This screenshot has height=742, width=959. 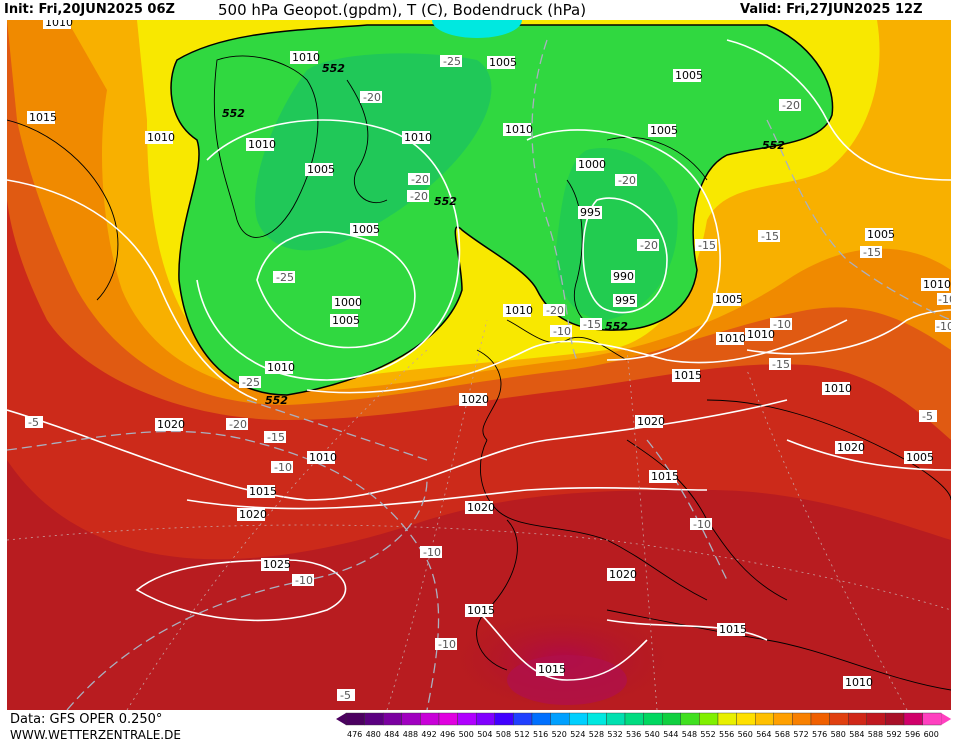 What do you see at coordinates (856, 734) in the screenshot?
I see `scale-label: 584` at bounding box center [856, 734].